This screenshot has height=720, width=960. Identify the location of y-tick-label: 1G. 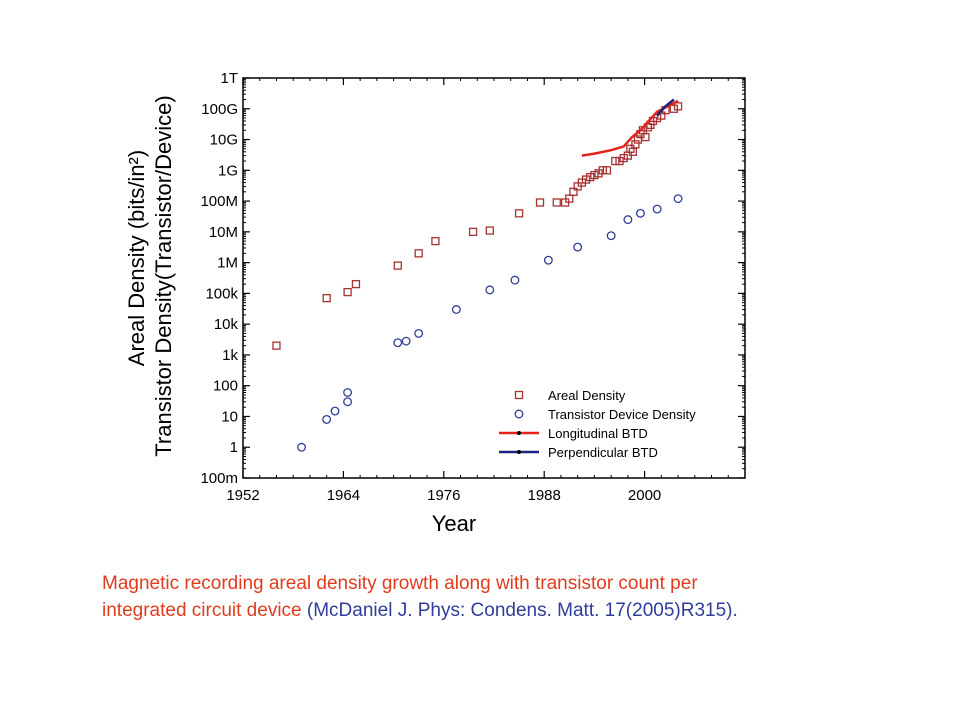
(228, 170).